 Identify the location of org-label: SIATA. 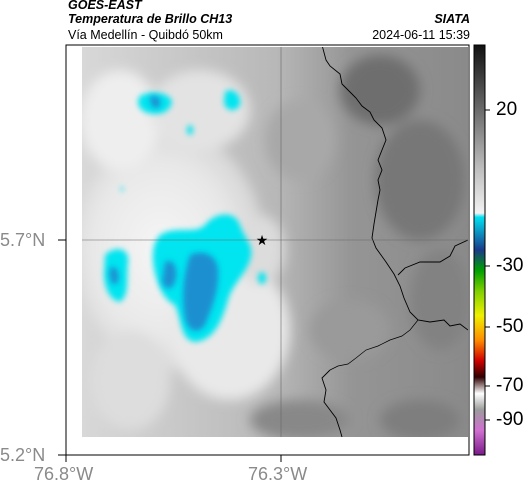
(452, 19).